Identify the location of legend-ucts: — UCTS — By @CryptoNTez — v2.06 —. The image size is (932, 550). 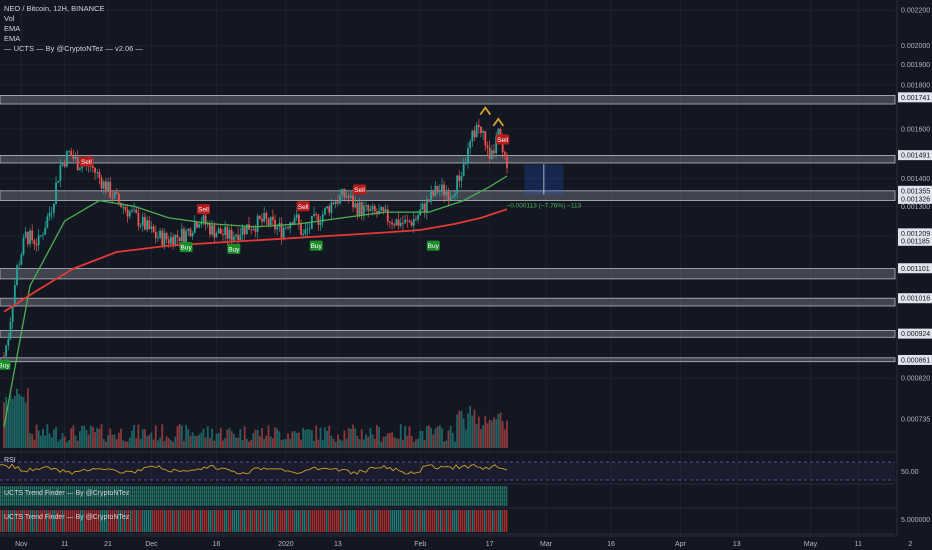
(73, 48).